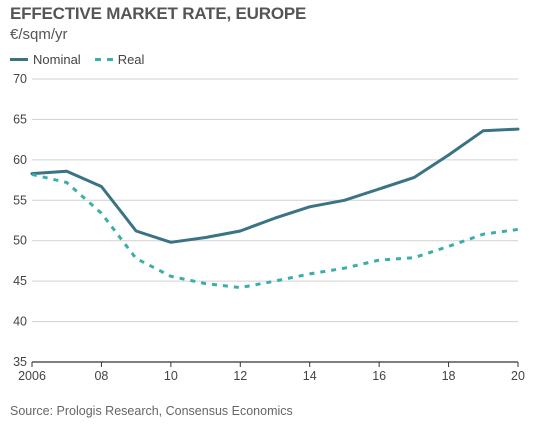 The height and width of the screenshot is (432, 542). What do you see at coordinates (20, 281) in the screenshot?
I see `y-tick-label: 45` at bounding box center [20, 281].